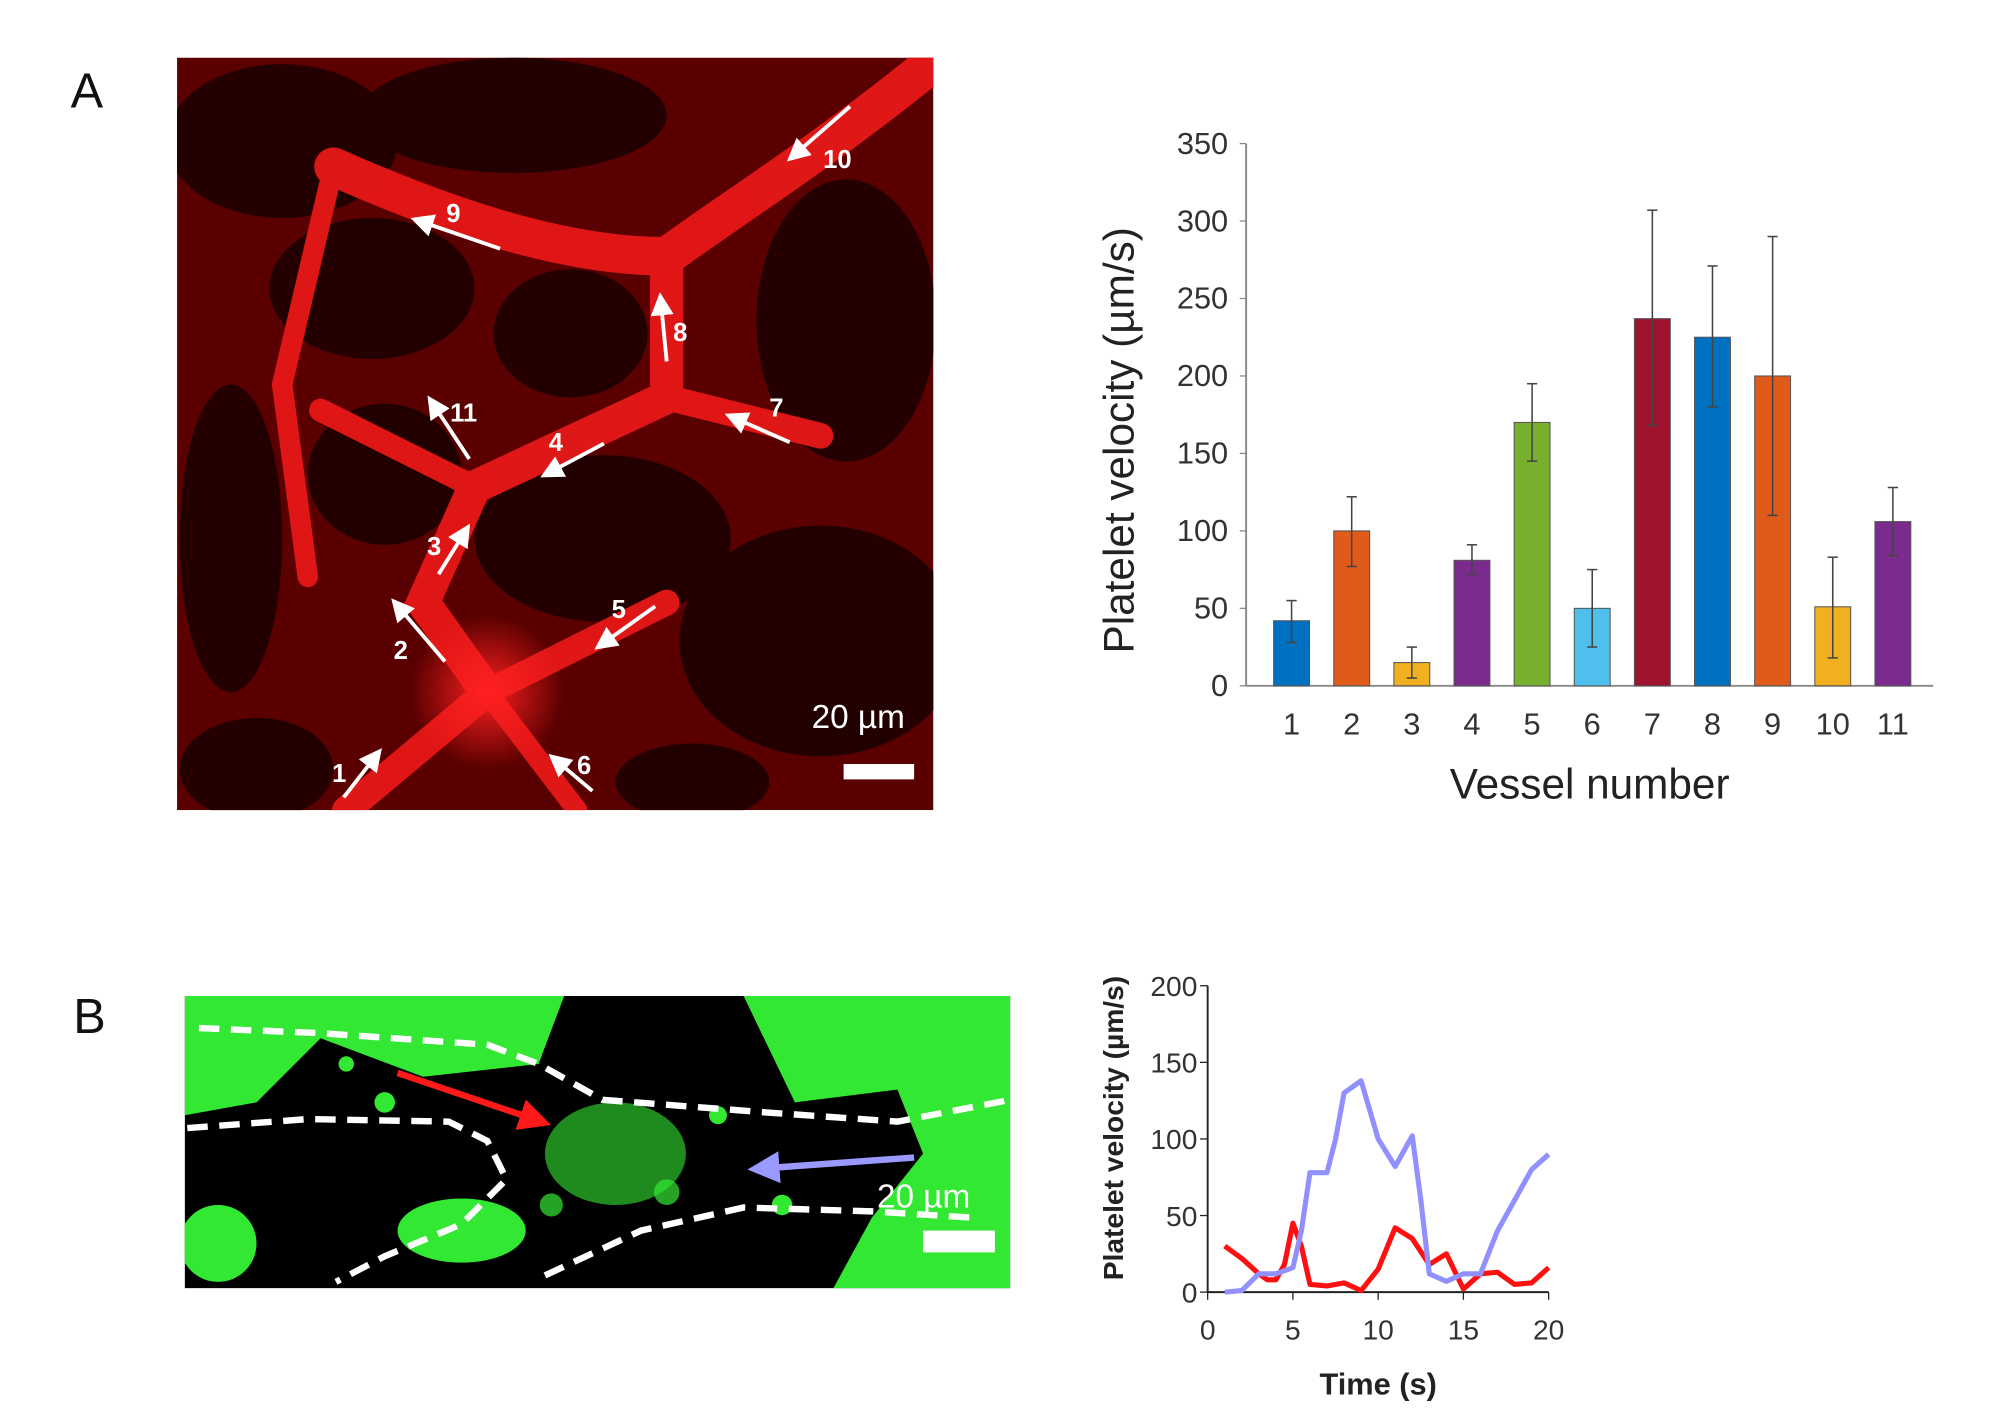 The height and width of the screenshot is (1428, 2000). Describe the element at coordinates (959, 1241) in the screenshot. I see `scale-bar-b` at that location.